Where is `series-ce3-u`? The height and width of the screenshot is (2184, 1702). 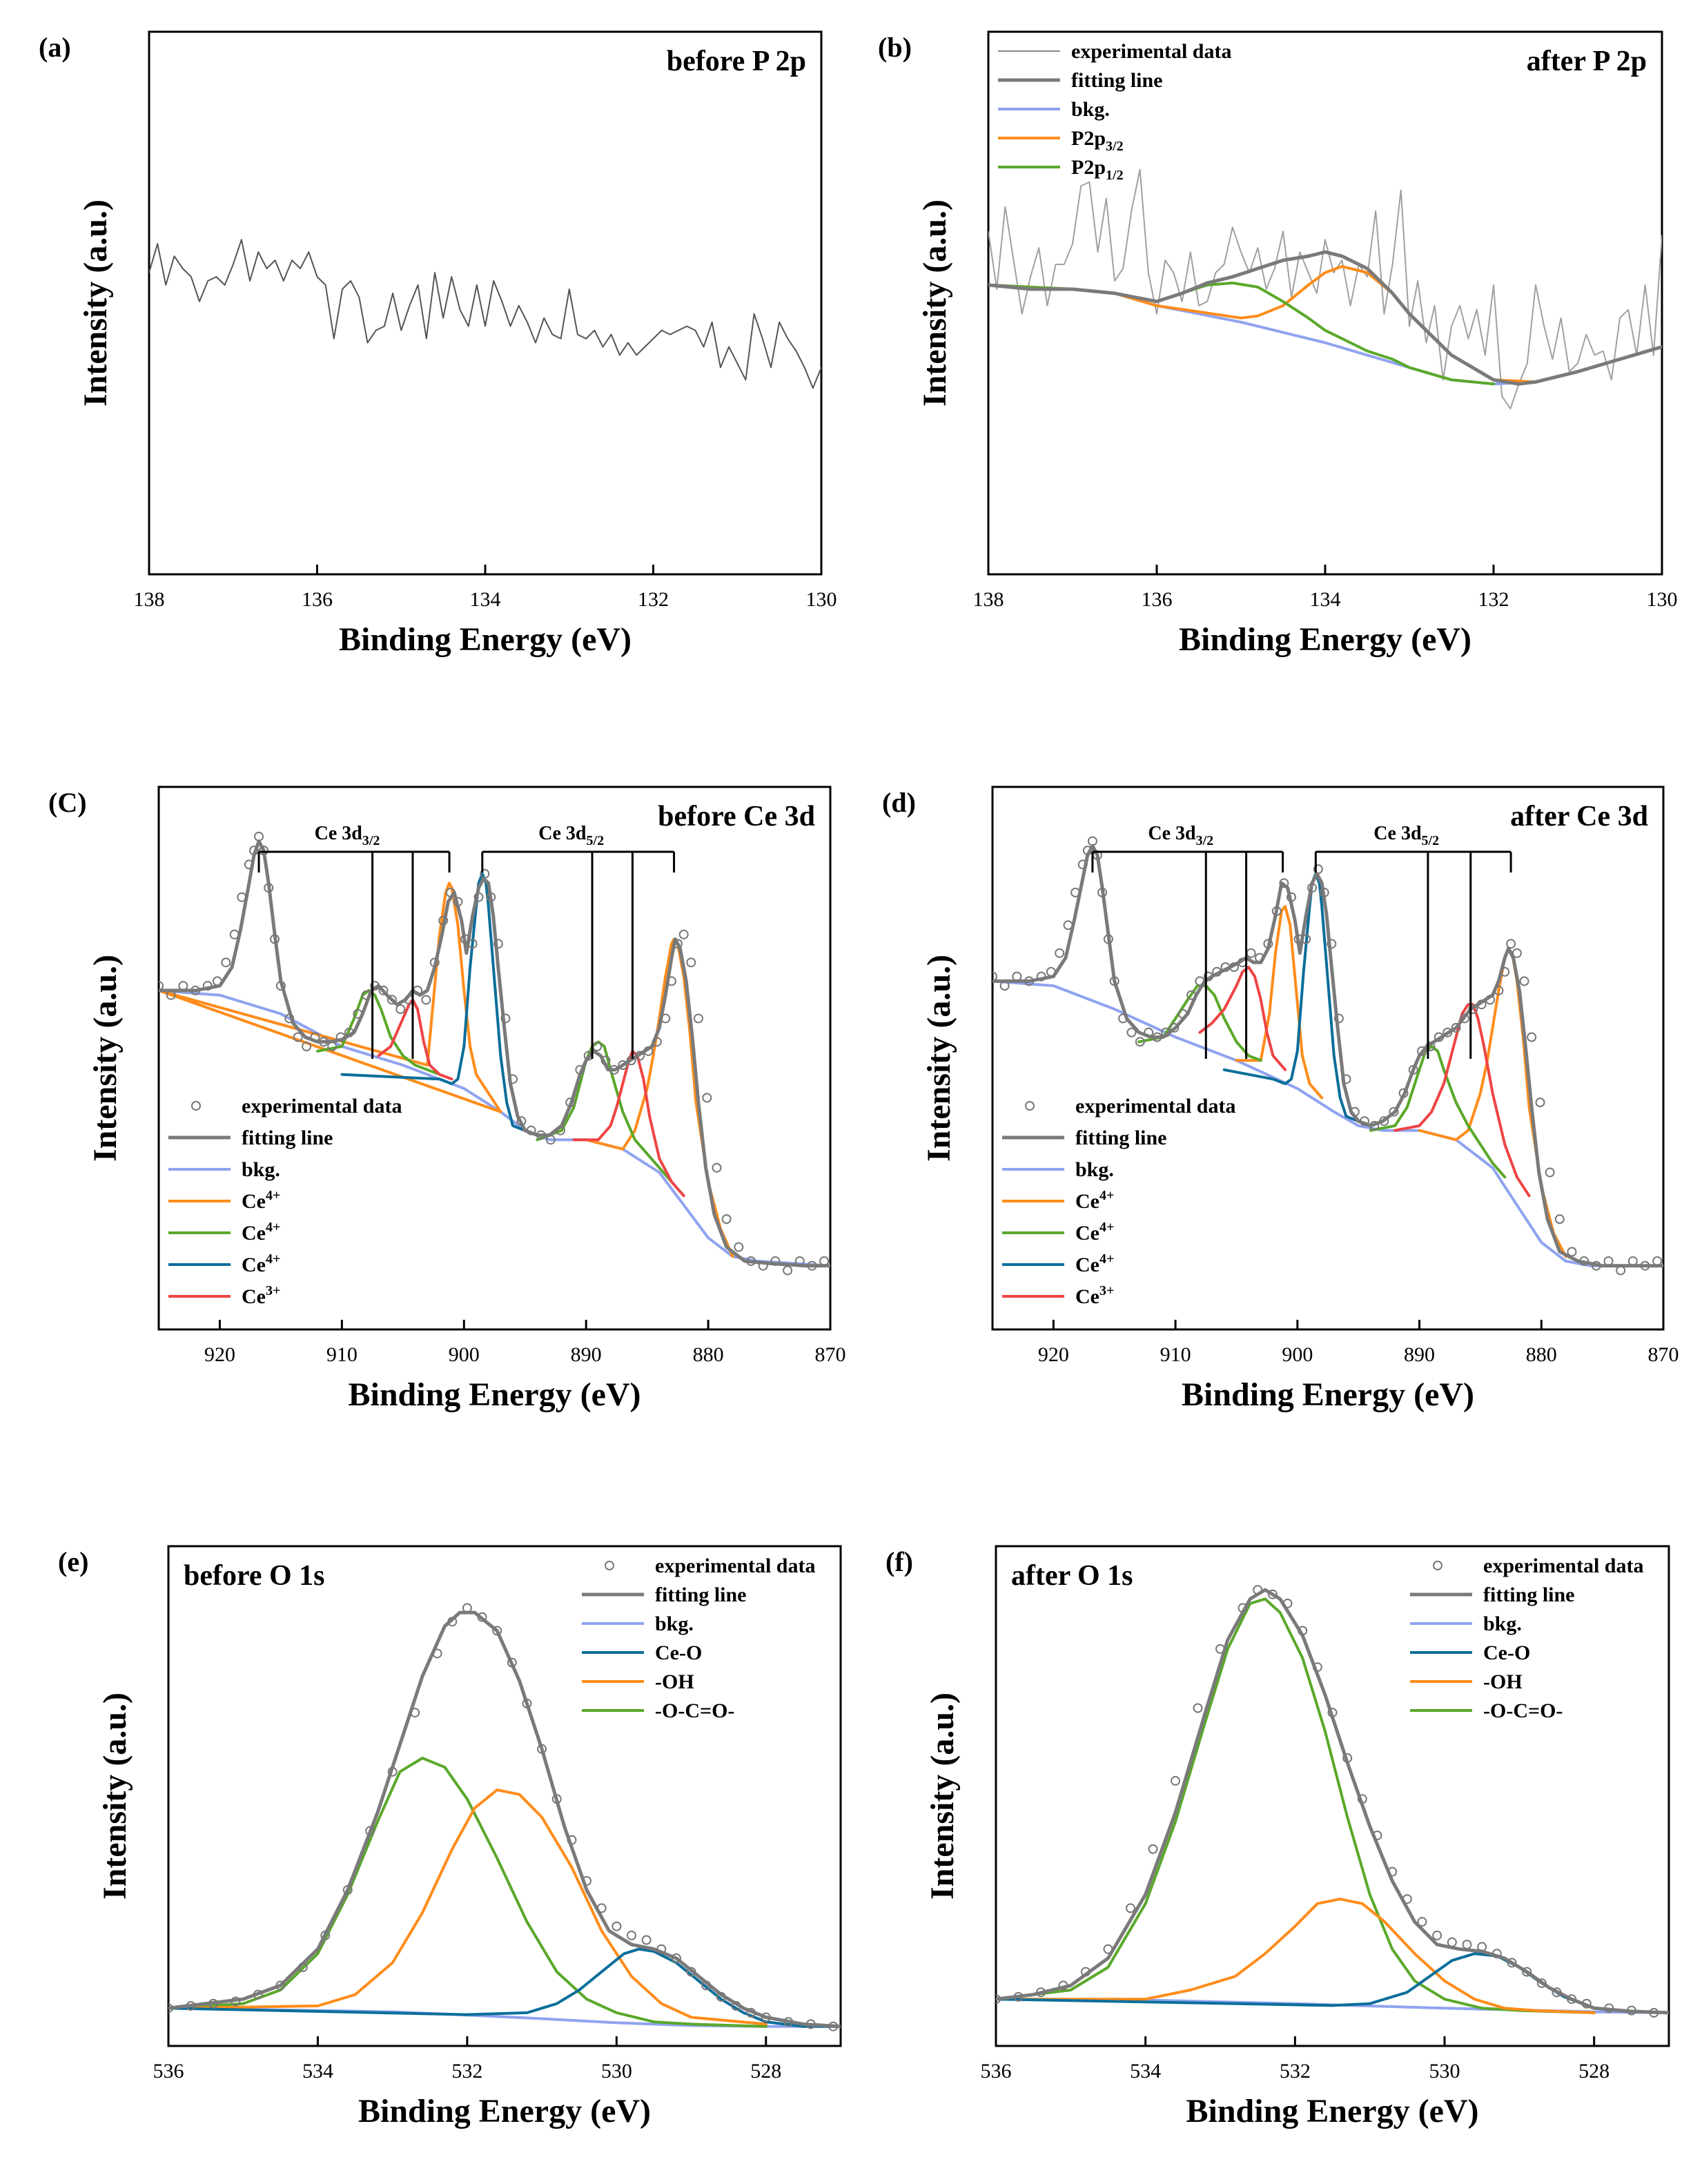
series-ce3-u is located at coordinates (1242, 1018).